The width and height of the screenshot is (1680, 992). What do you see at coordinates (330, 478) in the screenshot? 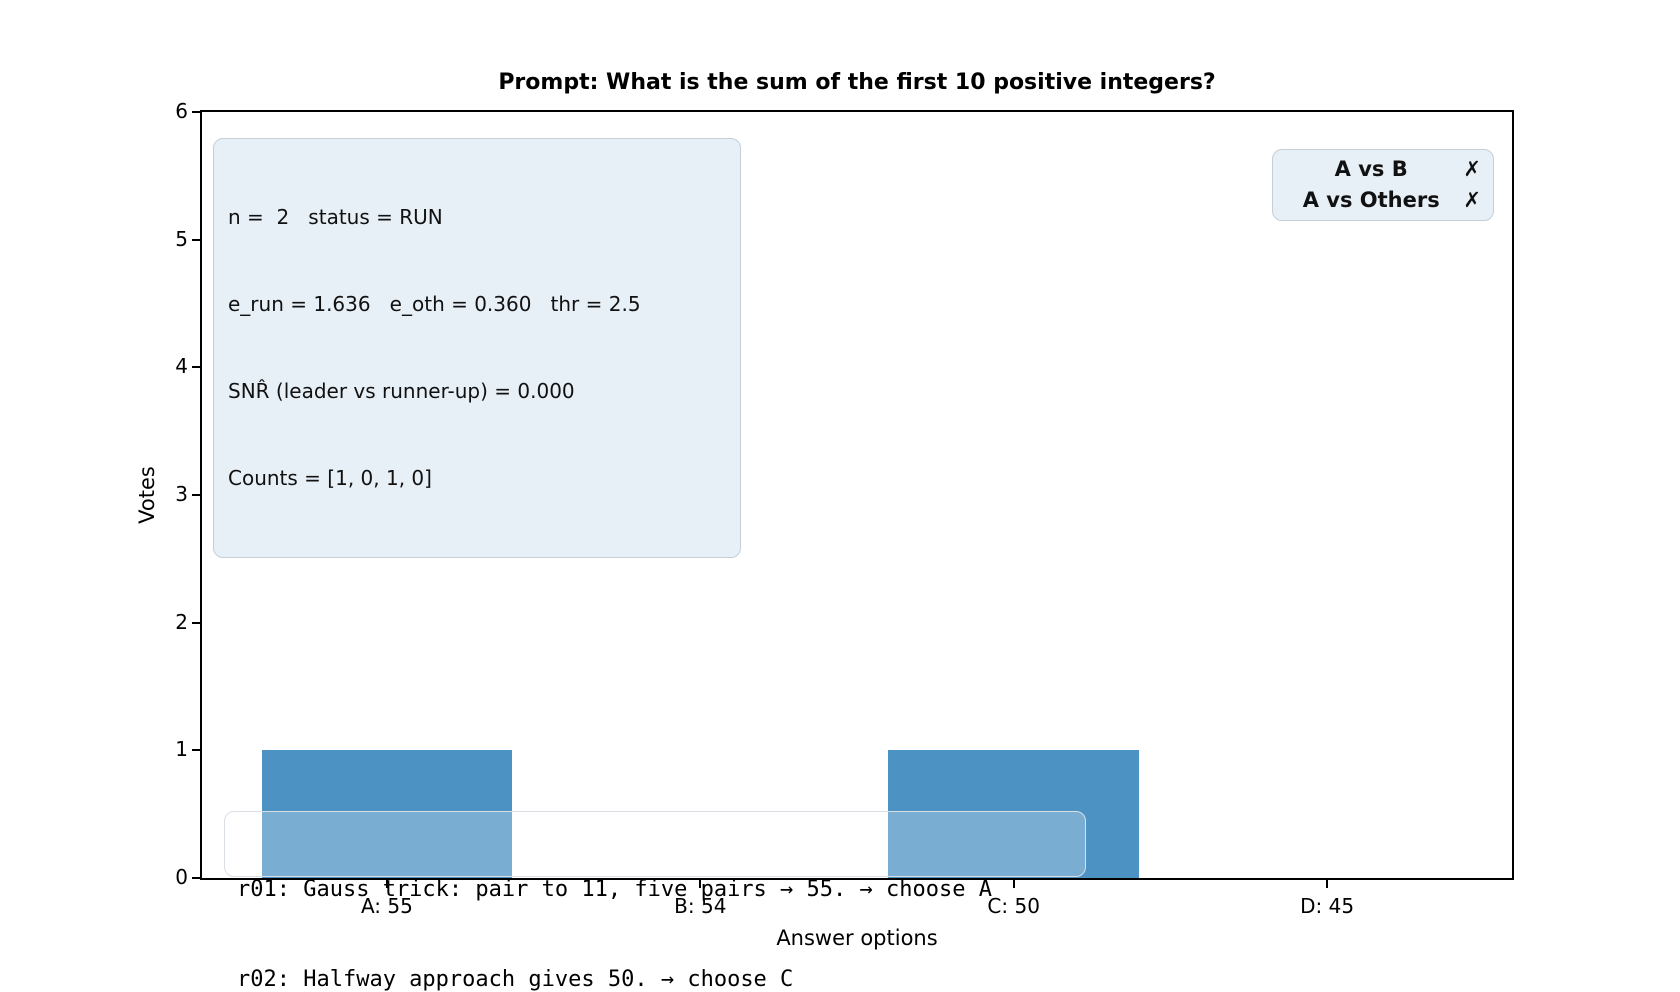
I see `stats-line: Counts = [1, 0, 1, 0]` at bounding box center [330, 478].